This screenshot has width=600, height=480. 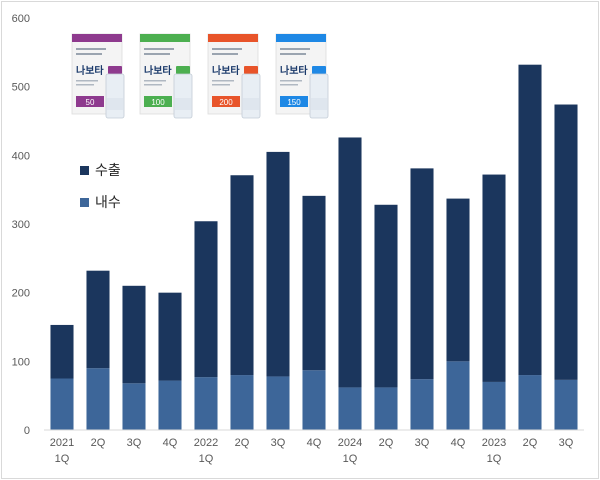 I want to click on dose-label: 50, so click(x=90, y=102).